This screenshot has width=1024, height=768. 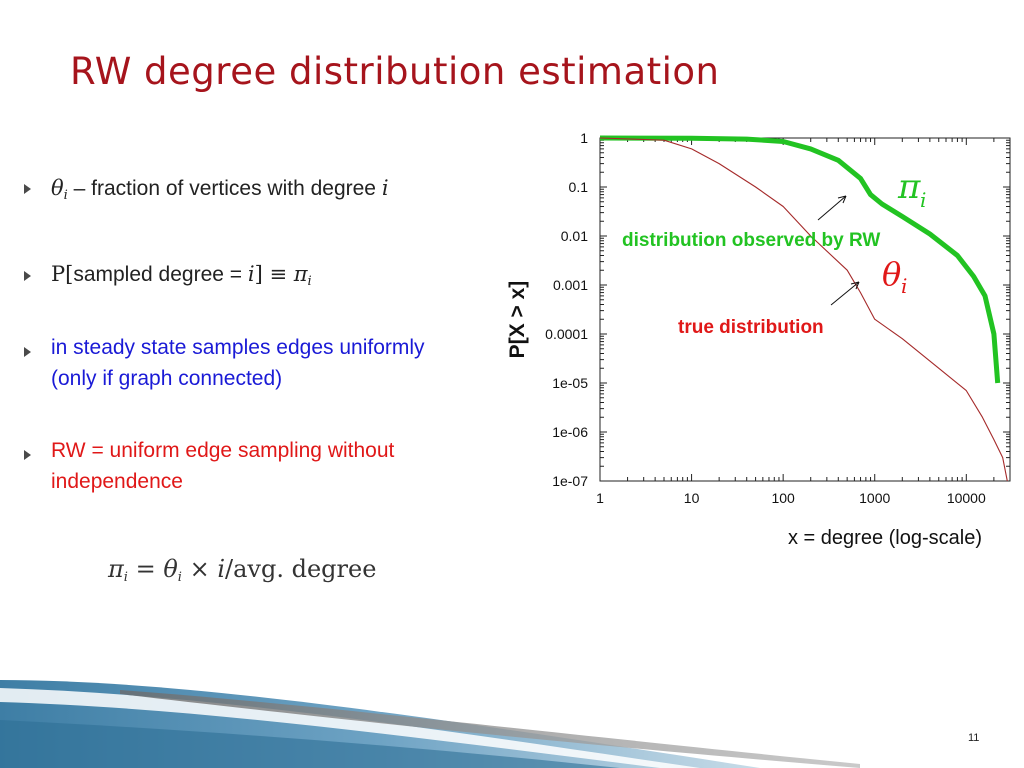 What do you see at coordinates (274, 274) in the screenshot?
I see `equiv-symbol: ] ≡` at bounding box center [274, 274].